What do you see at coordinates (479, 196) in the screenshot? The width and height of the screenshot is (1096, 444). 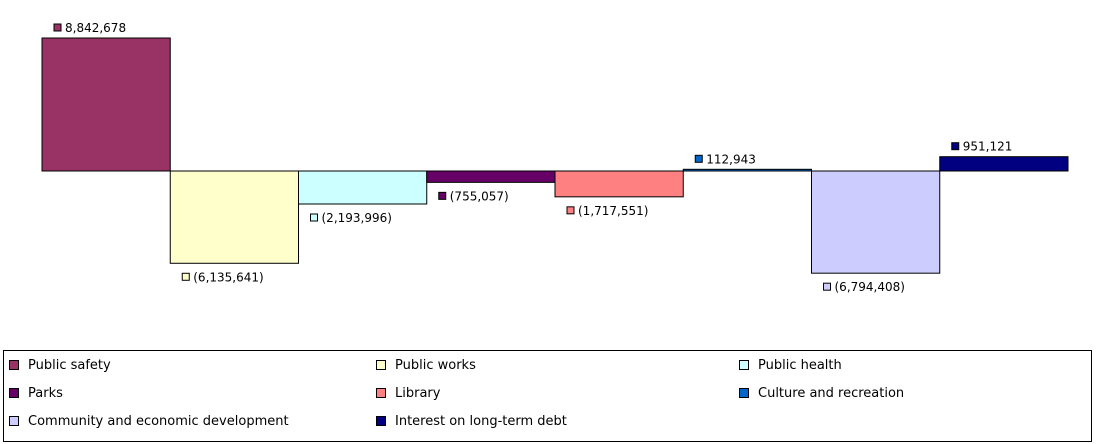 I see `data-label-text: (755,057)` at bounding box center [479, 196].